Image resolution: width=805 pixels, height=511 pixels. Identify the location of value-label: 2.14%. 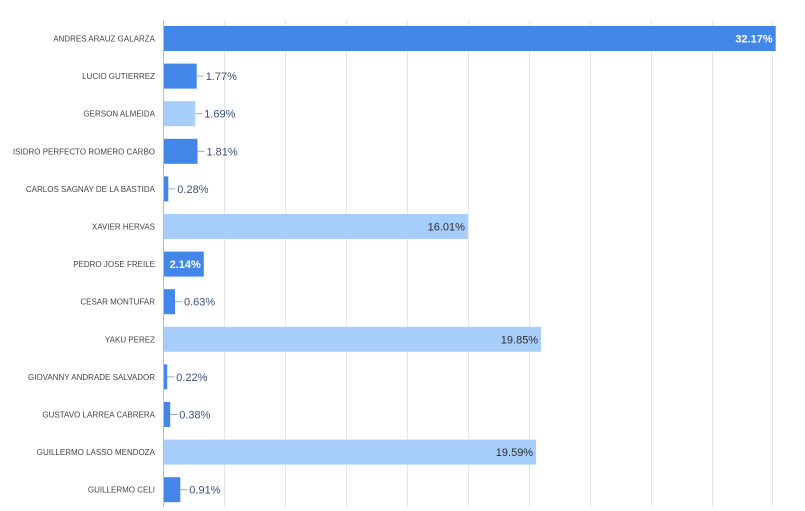
(185, 265).